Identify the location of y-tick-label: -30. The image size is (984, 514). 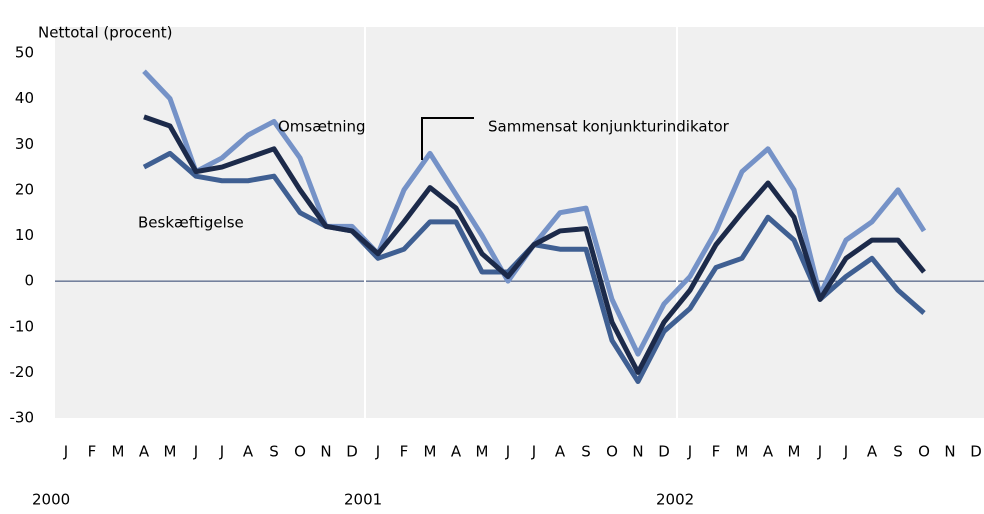
(22, 418).